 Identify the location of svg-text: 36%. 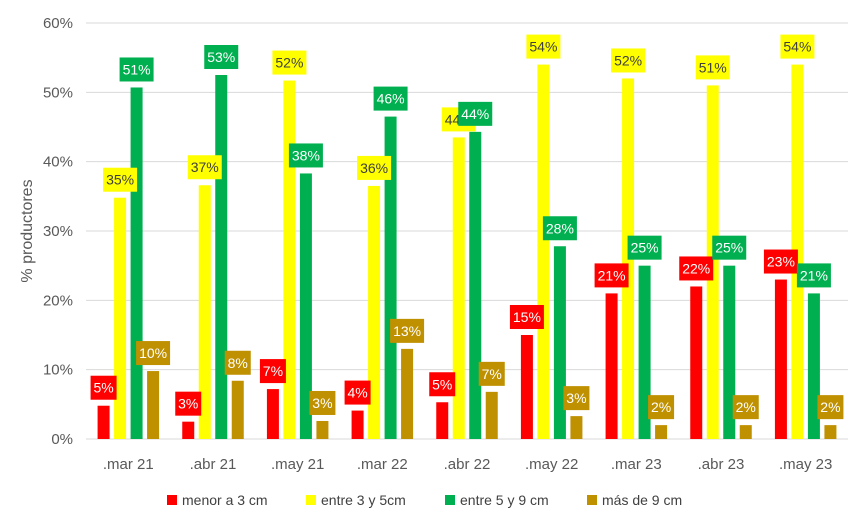
(374, 168).